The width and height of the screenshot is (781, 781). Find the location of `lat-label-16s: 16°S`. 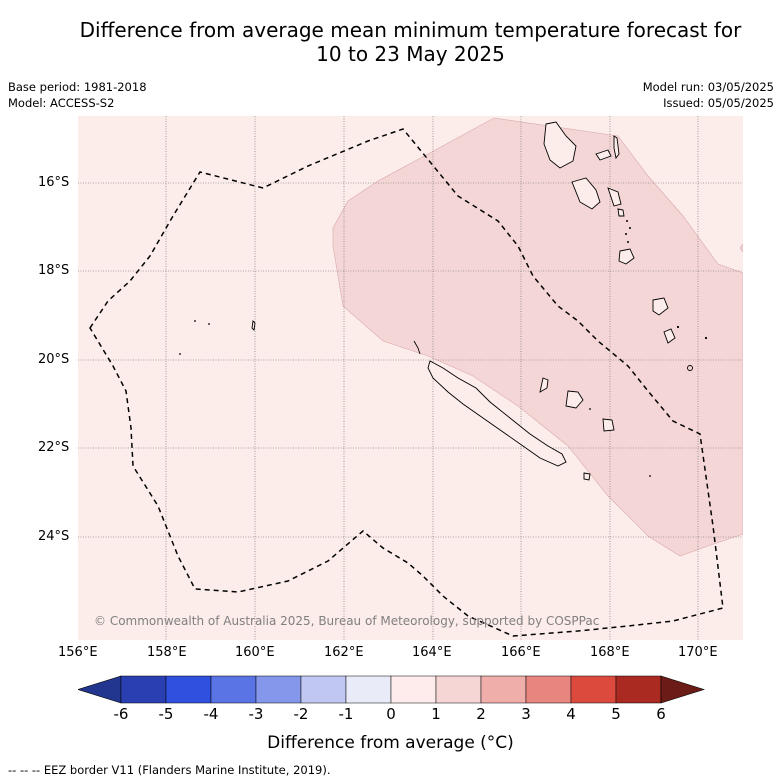

lat-label-16s: 16°S is located at coordinates (54, 182).